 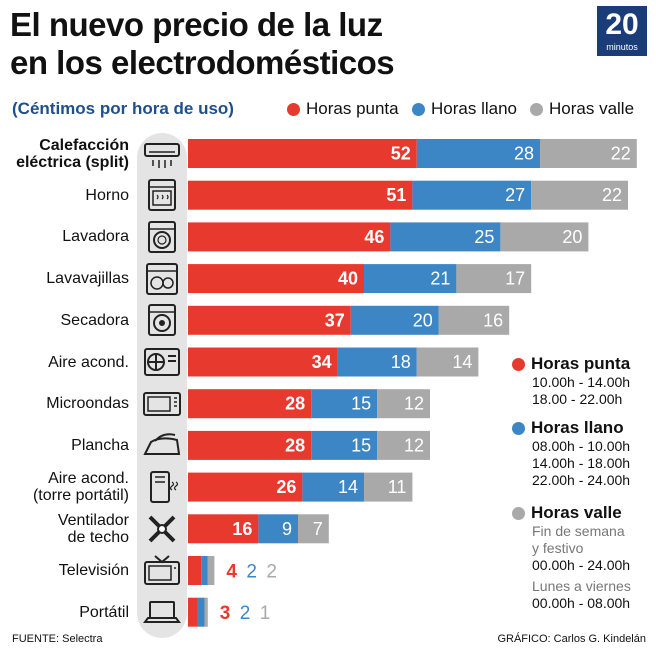 I want to click on bar-value-label: 17, so click(x=515, y=279).